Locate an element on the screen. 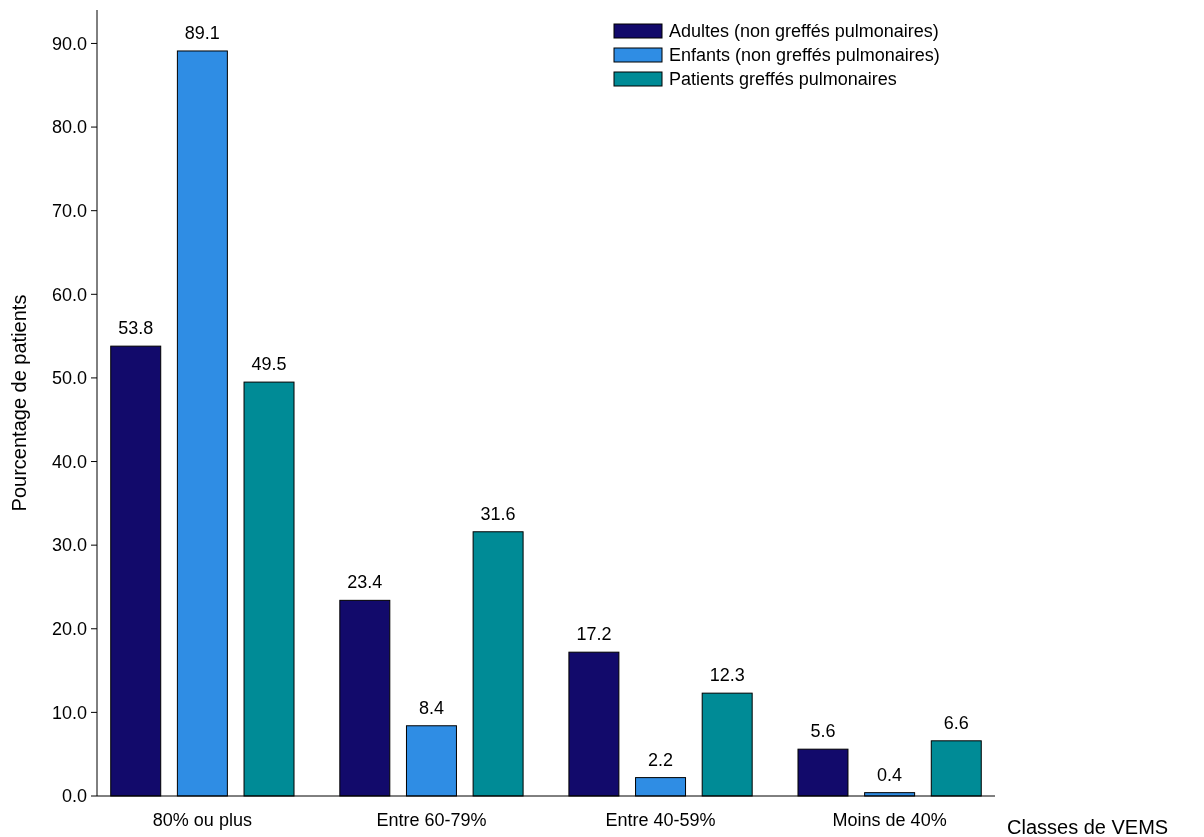 This screenshot has height=837, width=1204. data-label: 31.6 is located at coordinates (498, 513).